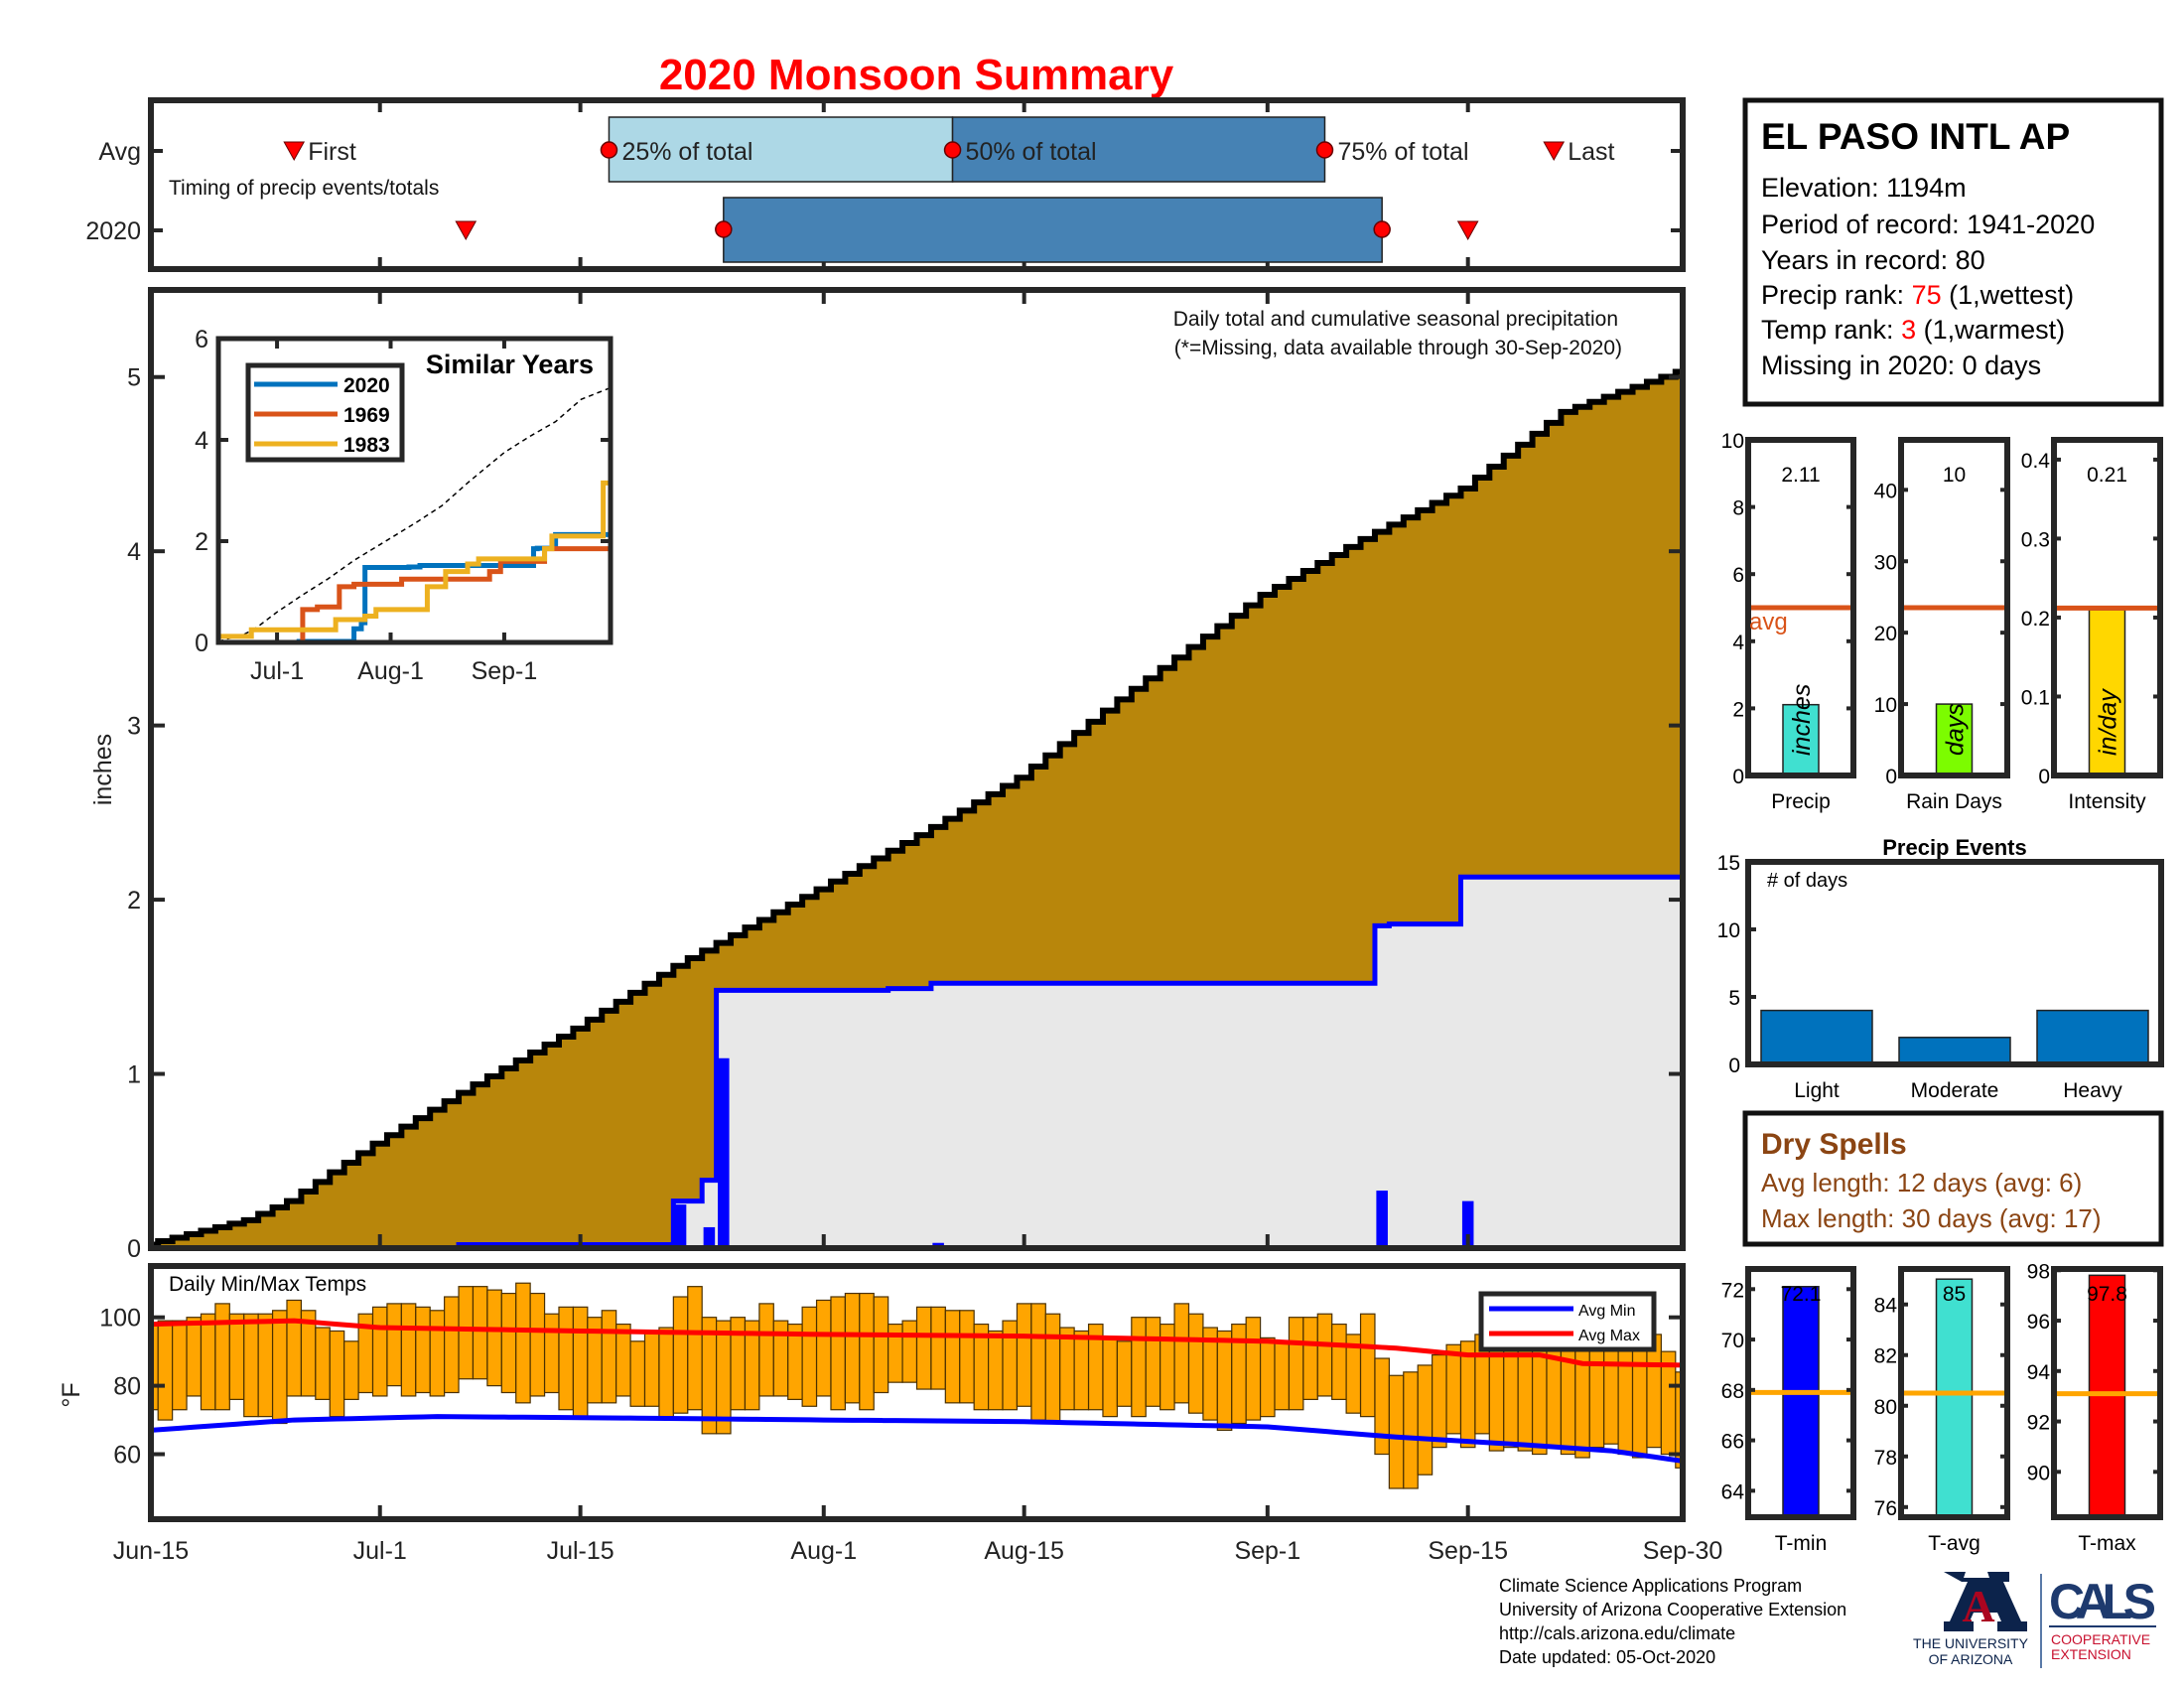 The width and height of the screenshot is (2184, 1688). I want to click on 2020-first-marker-icon, so click(466, 230).